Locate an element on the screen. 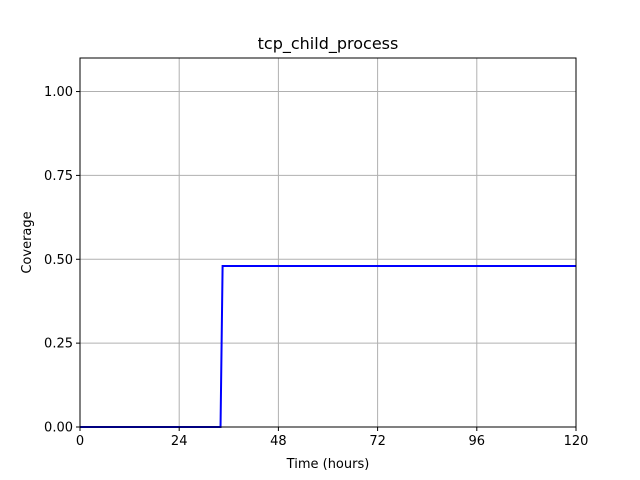  x-tick-label-2: 48 is located at coordinates (278, 441).